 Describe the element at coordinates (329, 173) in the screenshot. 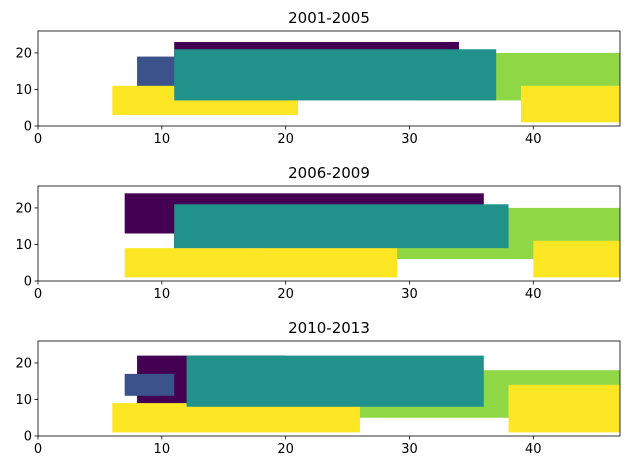

I see `panel-title: 2006-2009` at that location.